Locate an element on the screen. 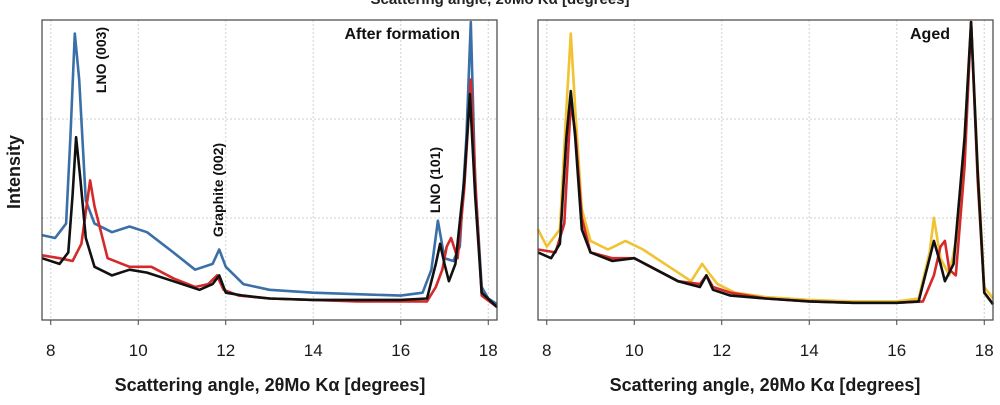 Image resolution: width=1000 pixels, height=405 pixels. x-ticks-left: 8 10 12 14 16 18 is located at coordinates (272, 340).